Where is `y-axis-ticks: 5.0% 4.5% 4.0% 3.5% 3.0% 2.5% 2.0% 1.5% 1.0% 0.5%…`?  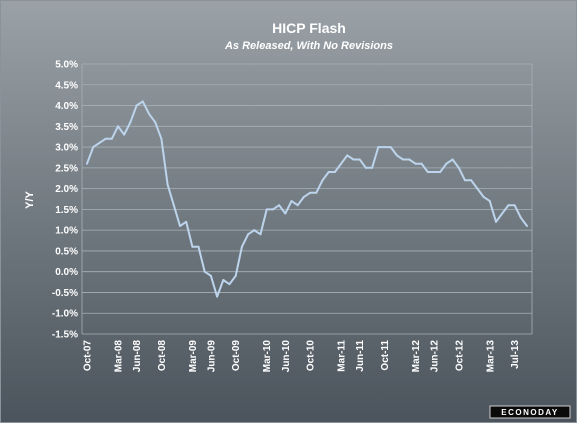
y-axis-ticks: 5.0% 4.5% 4.0% 3.5% 3.0% 2.5% 2.0% 1.5% 1.0% 0.5%… is located at coordinates (65, 200).